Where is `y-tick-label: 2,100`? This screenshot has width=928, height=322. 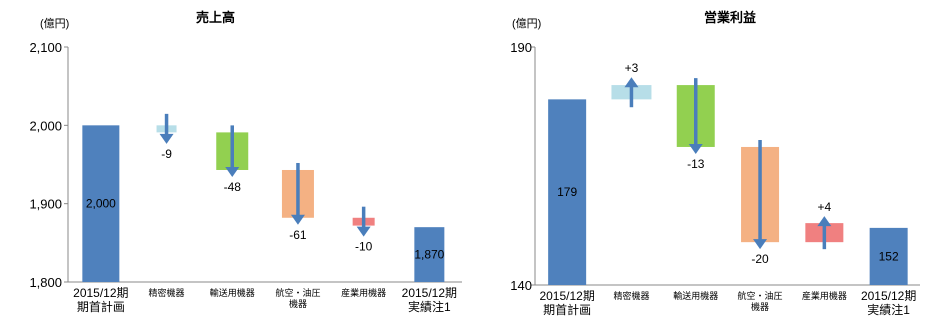 y-tick-label: 2,100 is located at coordinates (45, 47).